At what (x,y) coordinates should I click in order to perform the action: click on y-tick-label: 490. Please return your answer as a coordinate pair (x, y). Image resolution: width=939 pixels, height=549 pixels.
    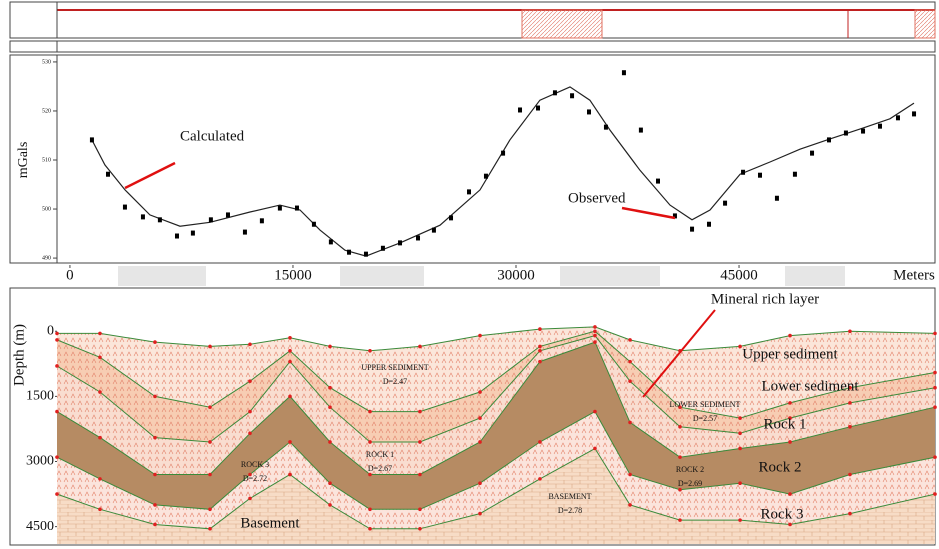
    Looking at the image, I should click on (46, 258).